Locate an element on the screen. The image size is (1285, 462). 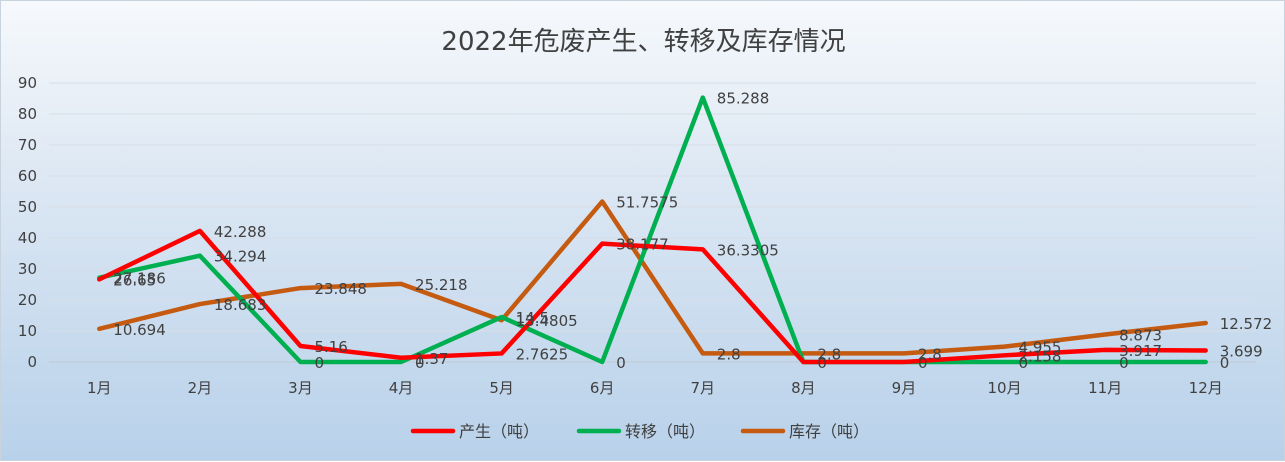
data-label: 2.158 is located at coordinates (1040, 356).